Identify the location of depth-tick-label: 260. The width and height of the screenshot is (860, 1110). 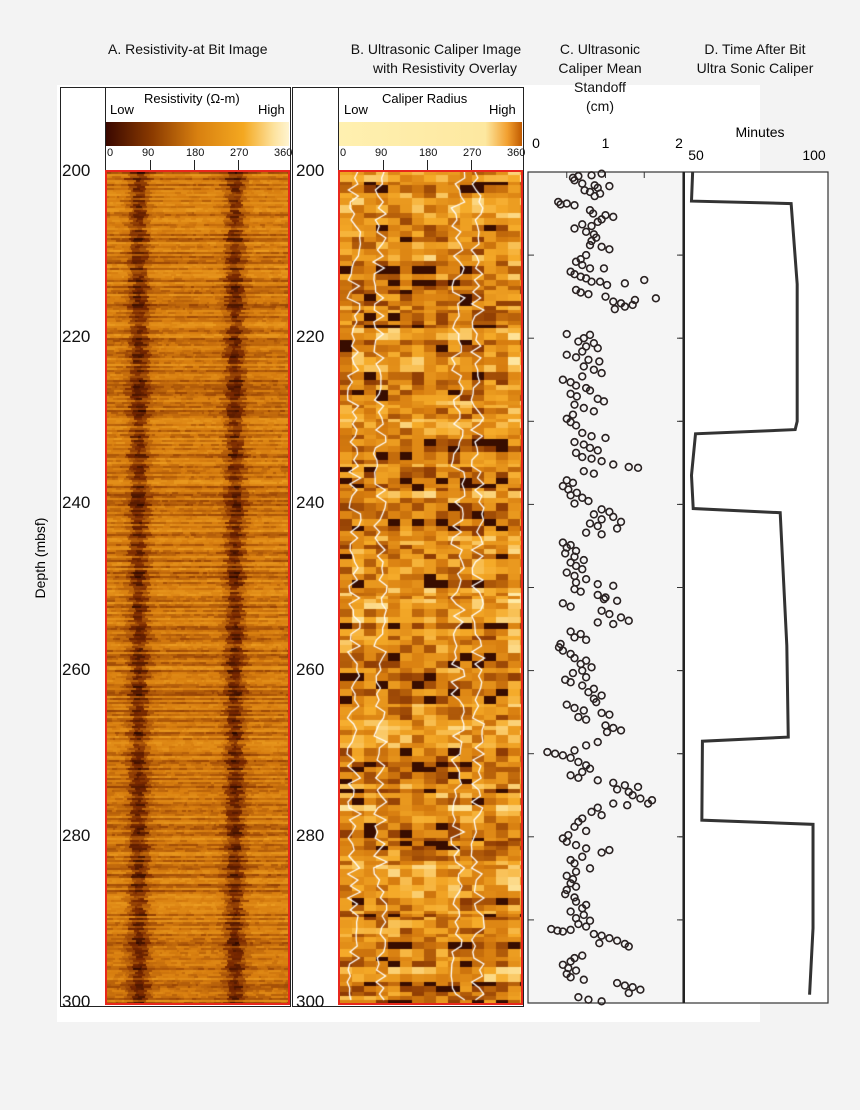
(310, 669).